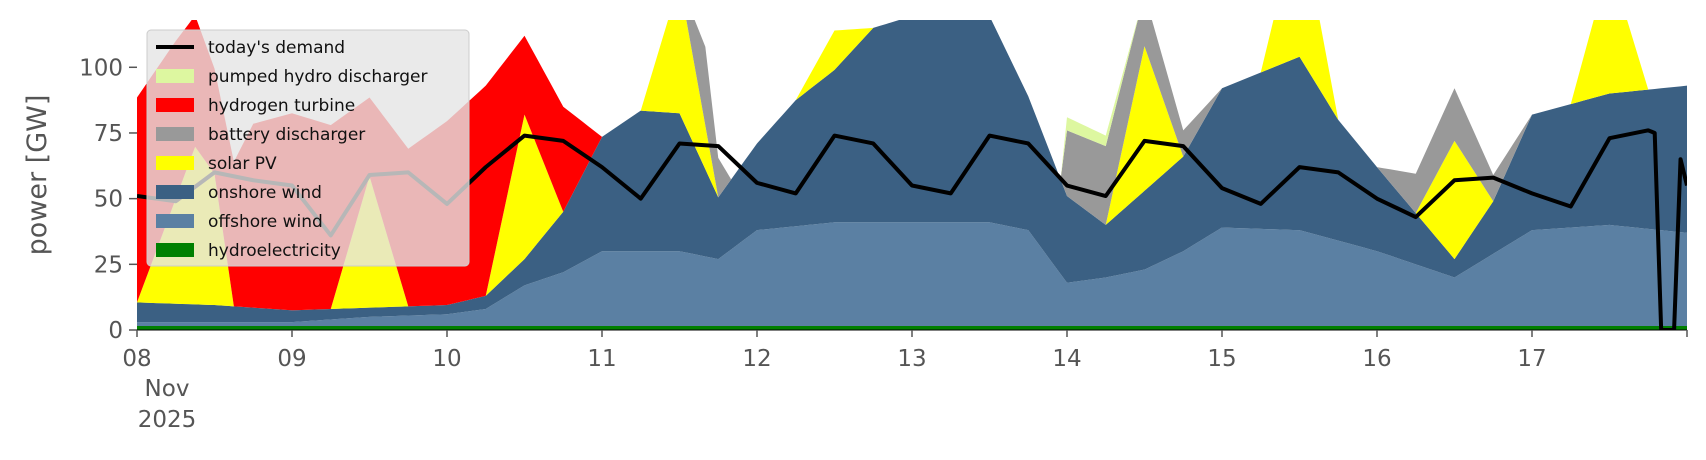 This screenshot has height=460, width=1706. What do you see at coordinates (281, 106) in the screenshot?
I see `legend-label: hydrogen turbine` at bounding box center [281, 106].